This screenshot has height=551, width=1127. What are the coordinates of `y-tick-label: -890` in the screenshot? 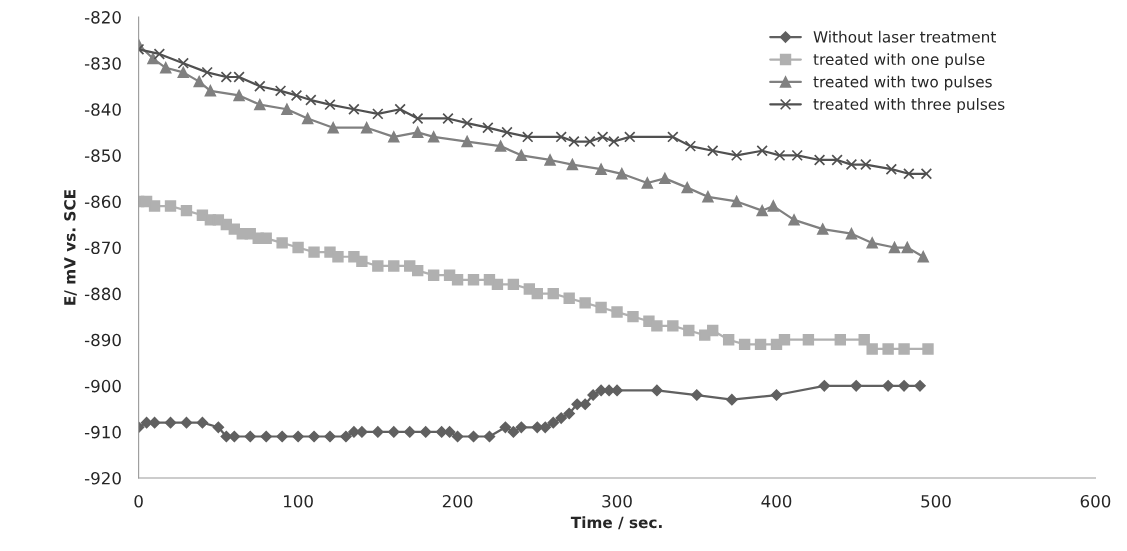 It's located at (102, 340).